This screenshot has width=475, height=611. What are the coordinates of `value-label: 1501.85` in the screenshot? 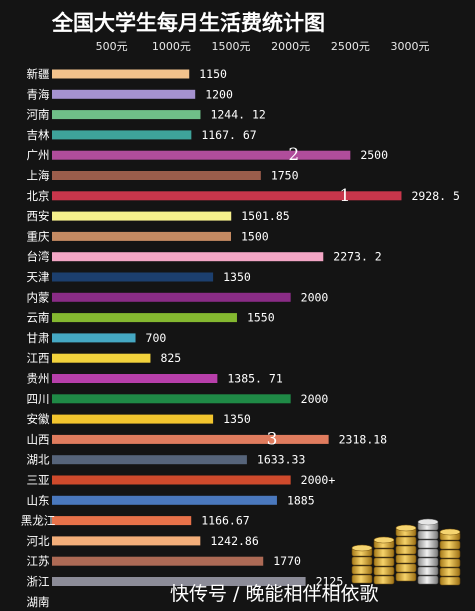 It's located at (265, 216).